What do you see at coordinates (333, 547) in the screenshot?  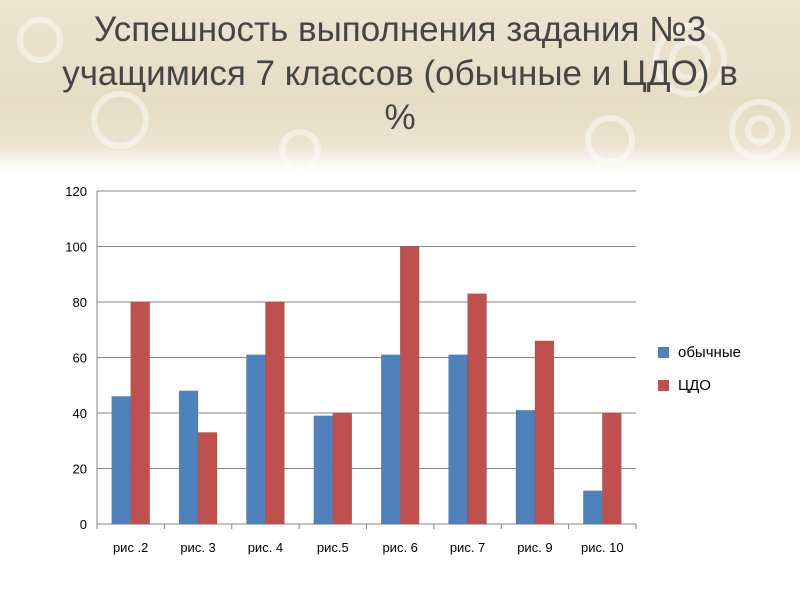 I see `x-tick-label: рис.5` at bounding box center [333, 547].